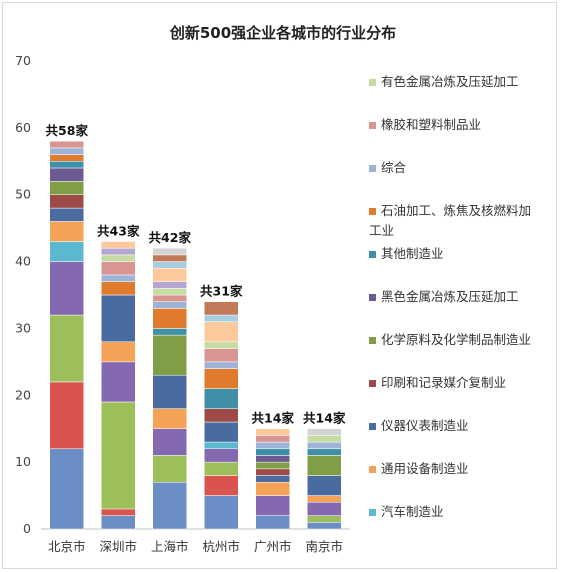 Image resolution: width=561 pixels, height=573 pixels. I want to click on total-label: 共14家, so click(273, 418).